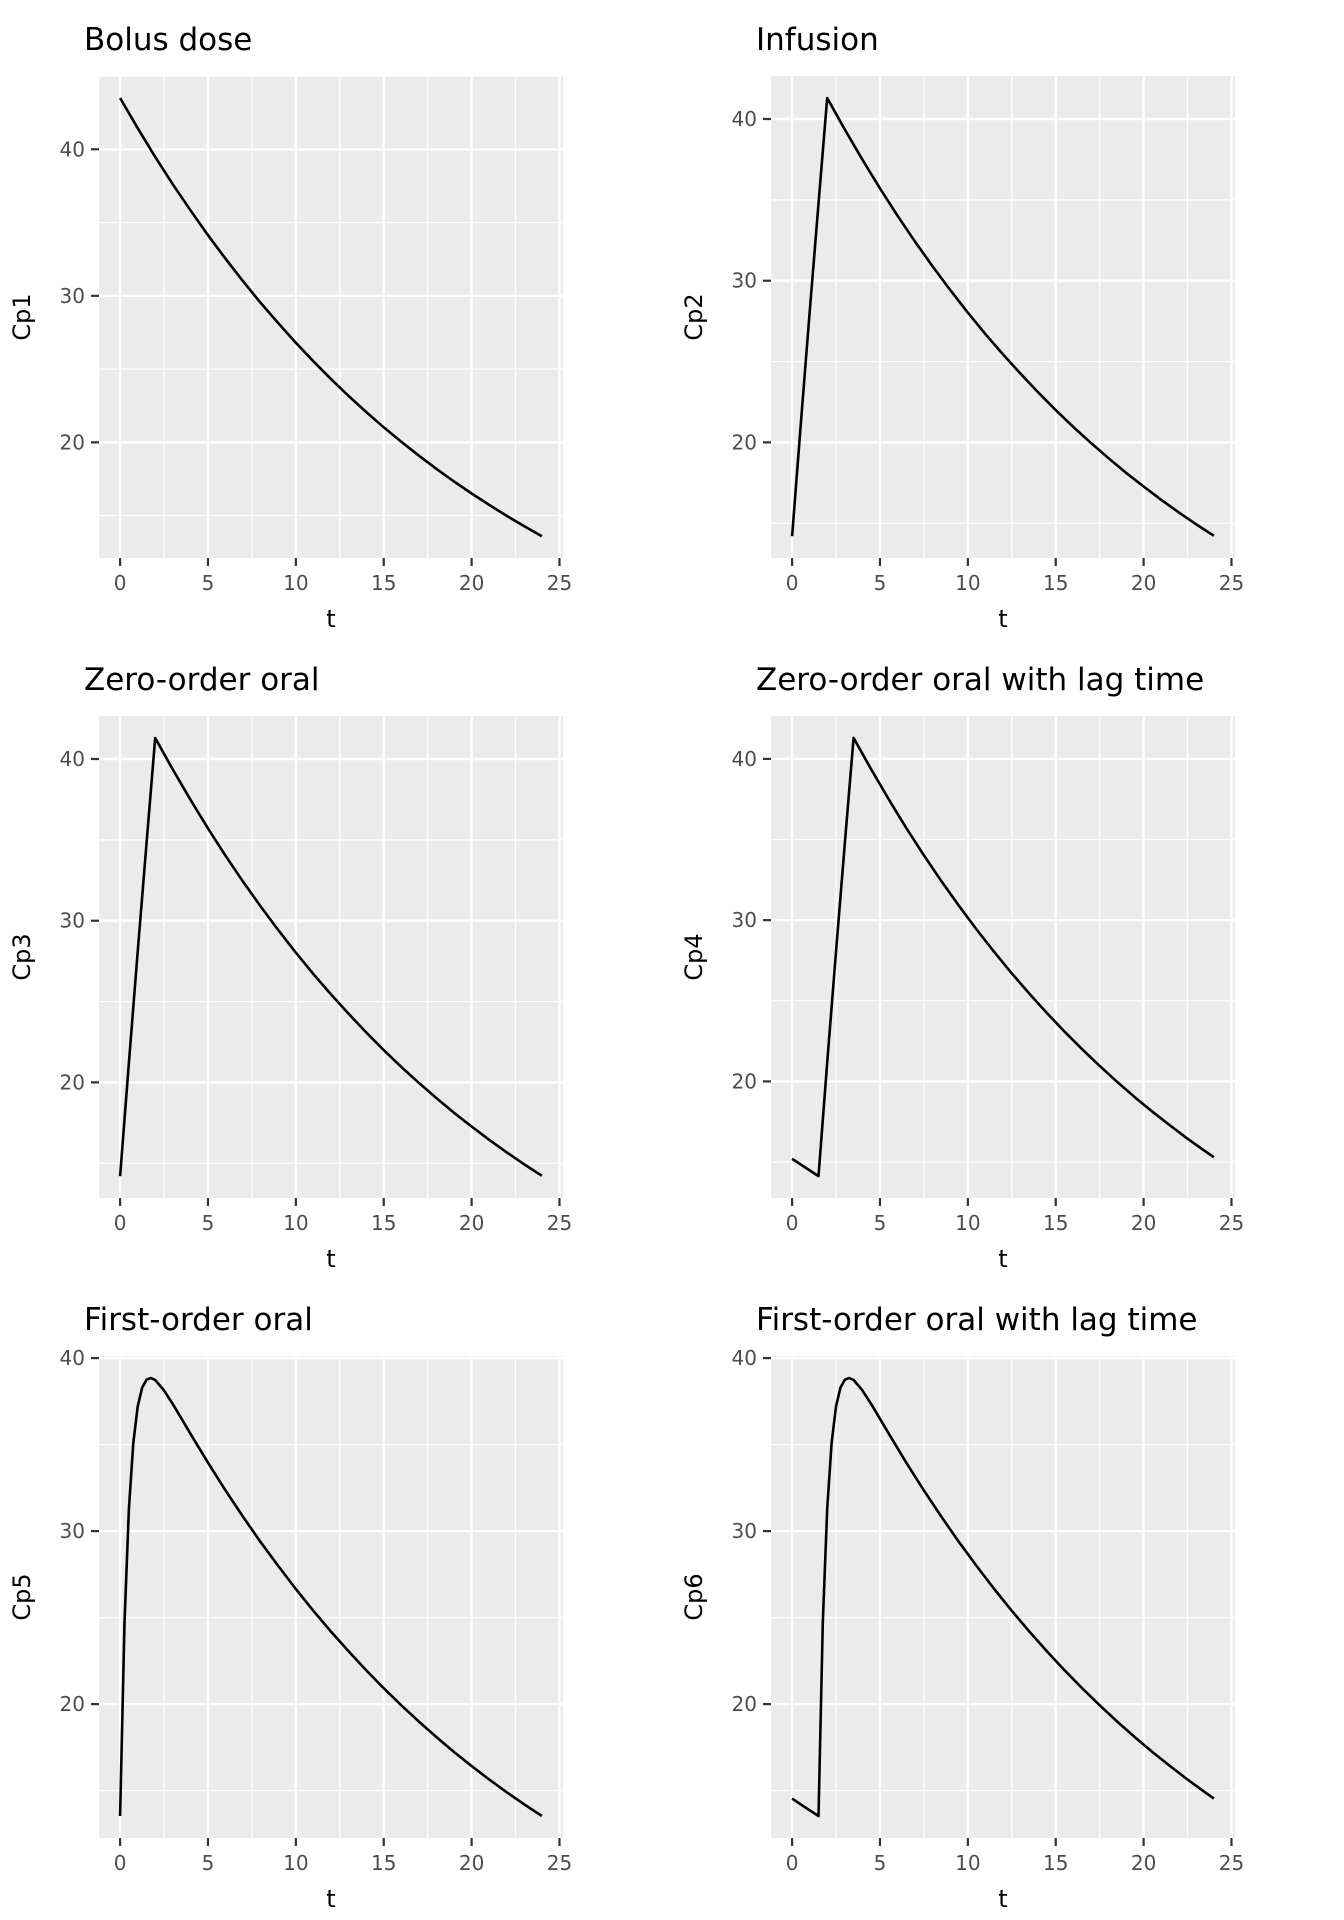  Describe the element at coordinates (198, 1320) in the screenshot. I see `plot-title: First-order oral` at that location.